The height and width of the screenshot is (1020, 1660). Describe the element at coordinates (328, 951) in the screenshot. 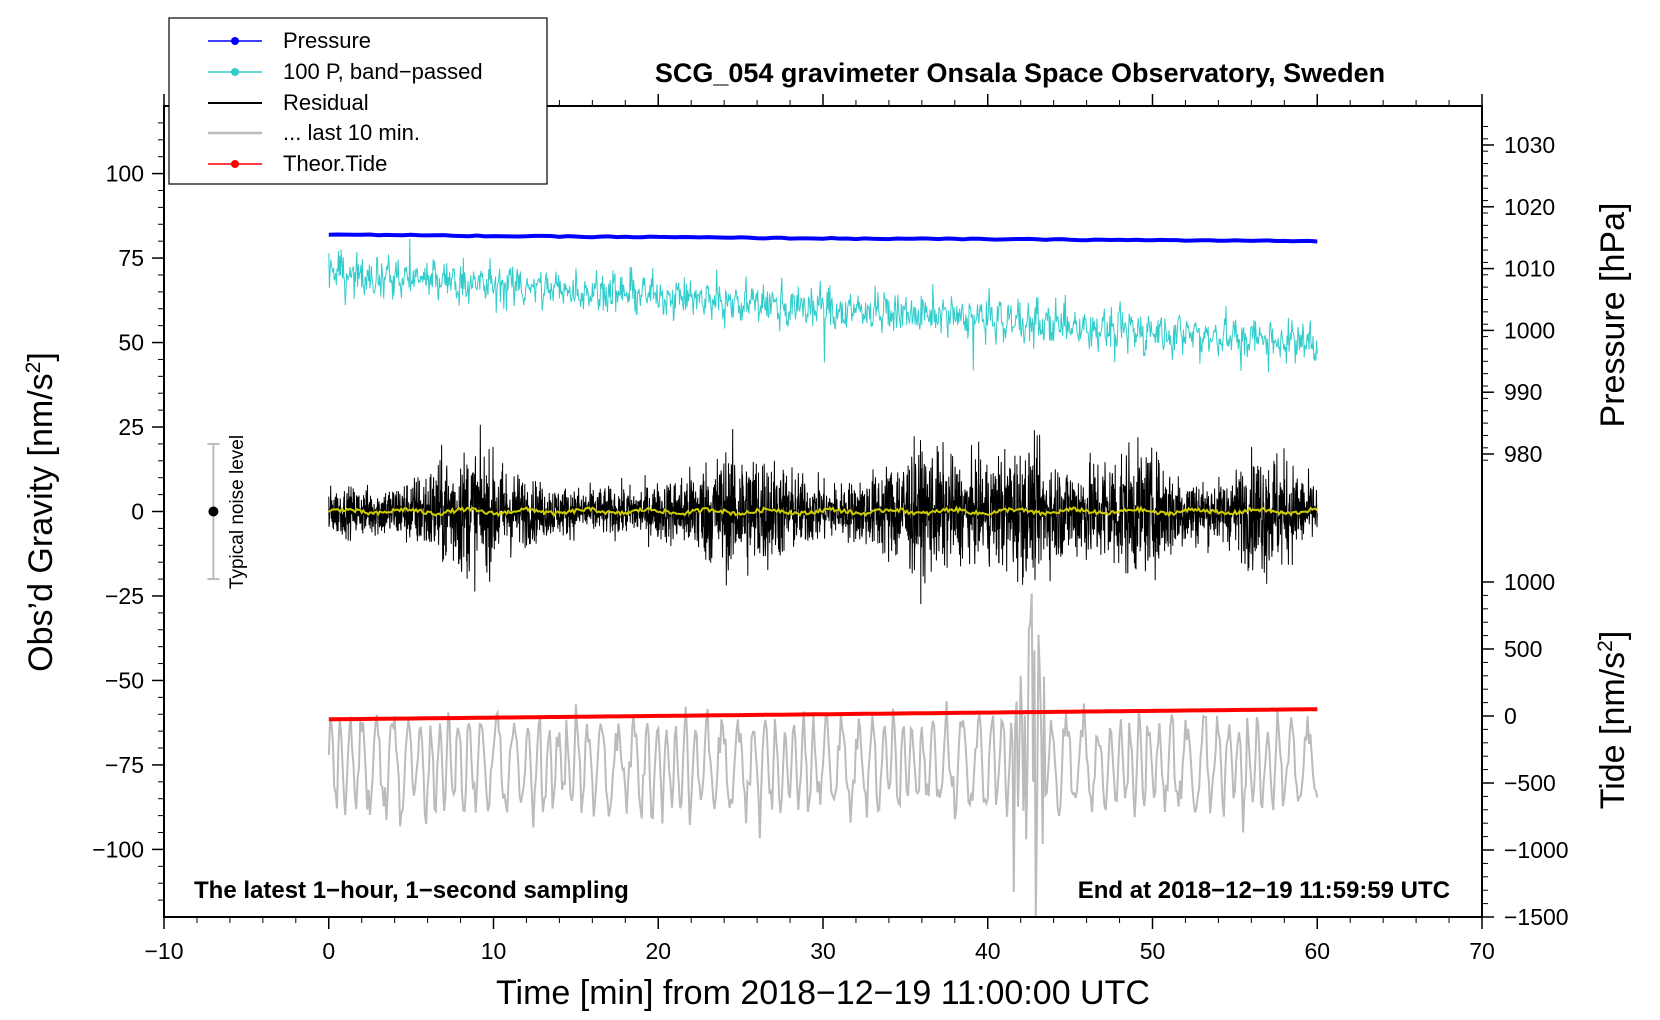

I see `x-tick-label: 0` at that location.